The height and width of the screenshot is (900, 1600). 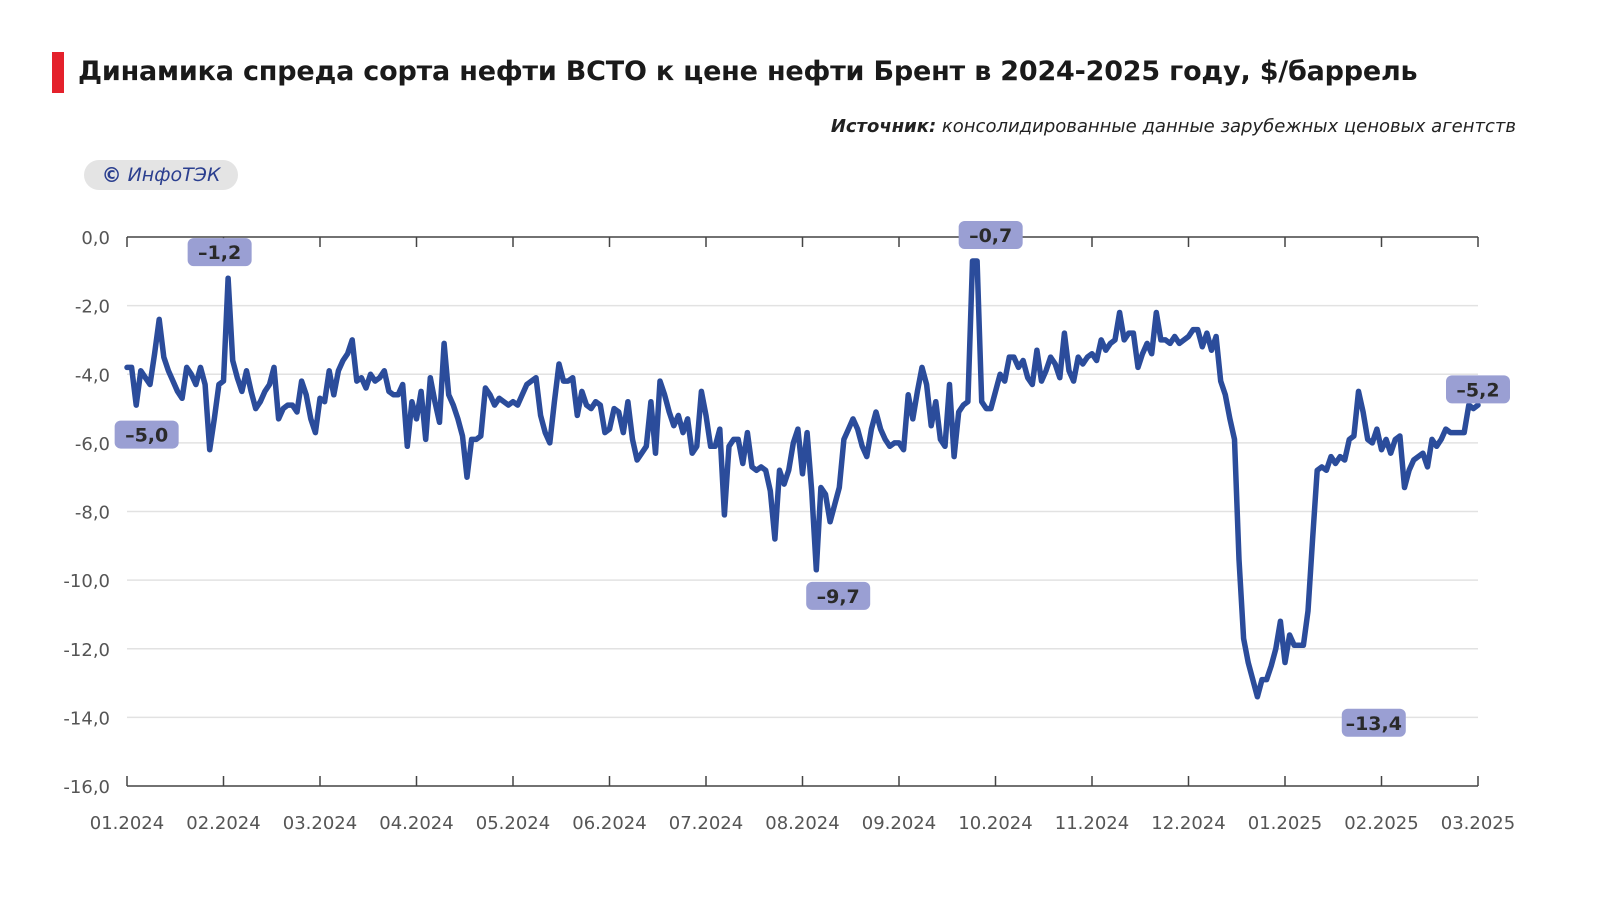 What do you see at coordinates (92, 375) in the screenshot?
I see `y-tick-label: -4,0` at bounding box center [92, 375].